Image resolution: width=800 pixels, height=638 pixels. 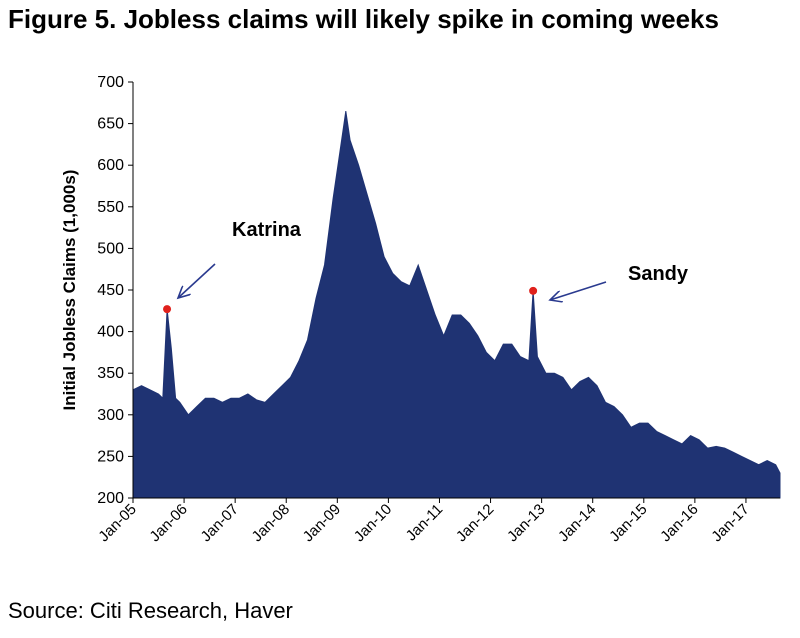 What do you see at coordinates (271, 523) in the screenshot?
I see `x-tick-label: Jan-08` at bounding box center [271, 523].